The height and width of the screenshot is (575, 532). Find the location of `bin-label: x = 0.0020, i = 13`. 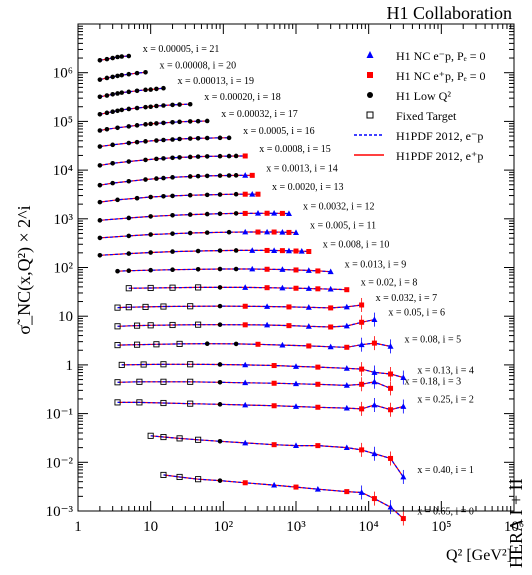

bin-label: x = 0.0020, i = 13 is located at coordinates (308, 187).